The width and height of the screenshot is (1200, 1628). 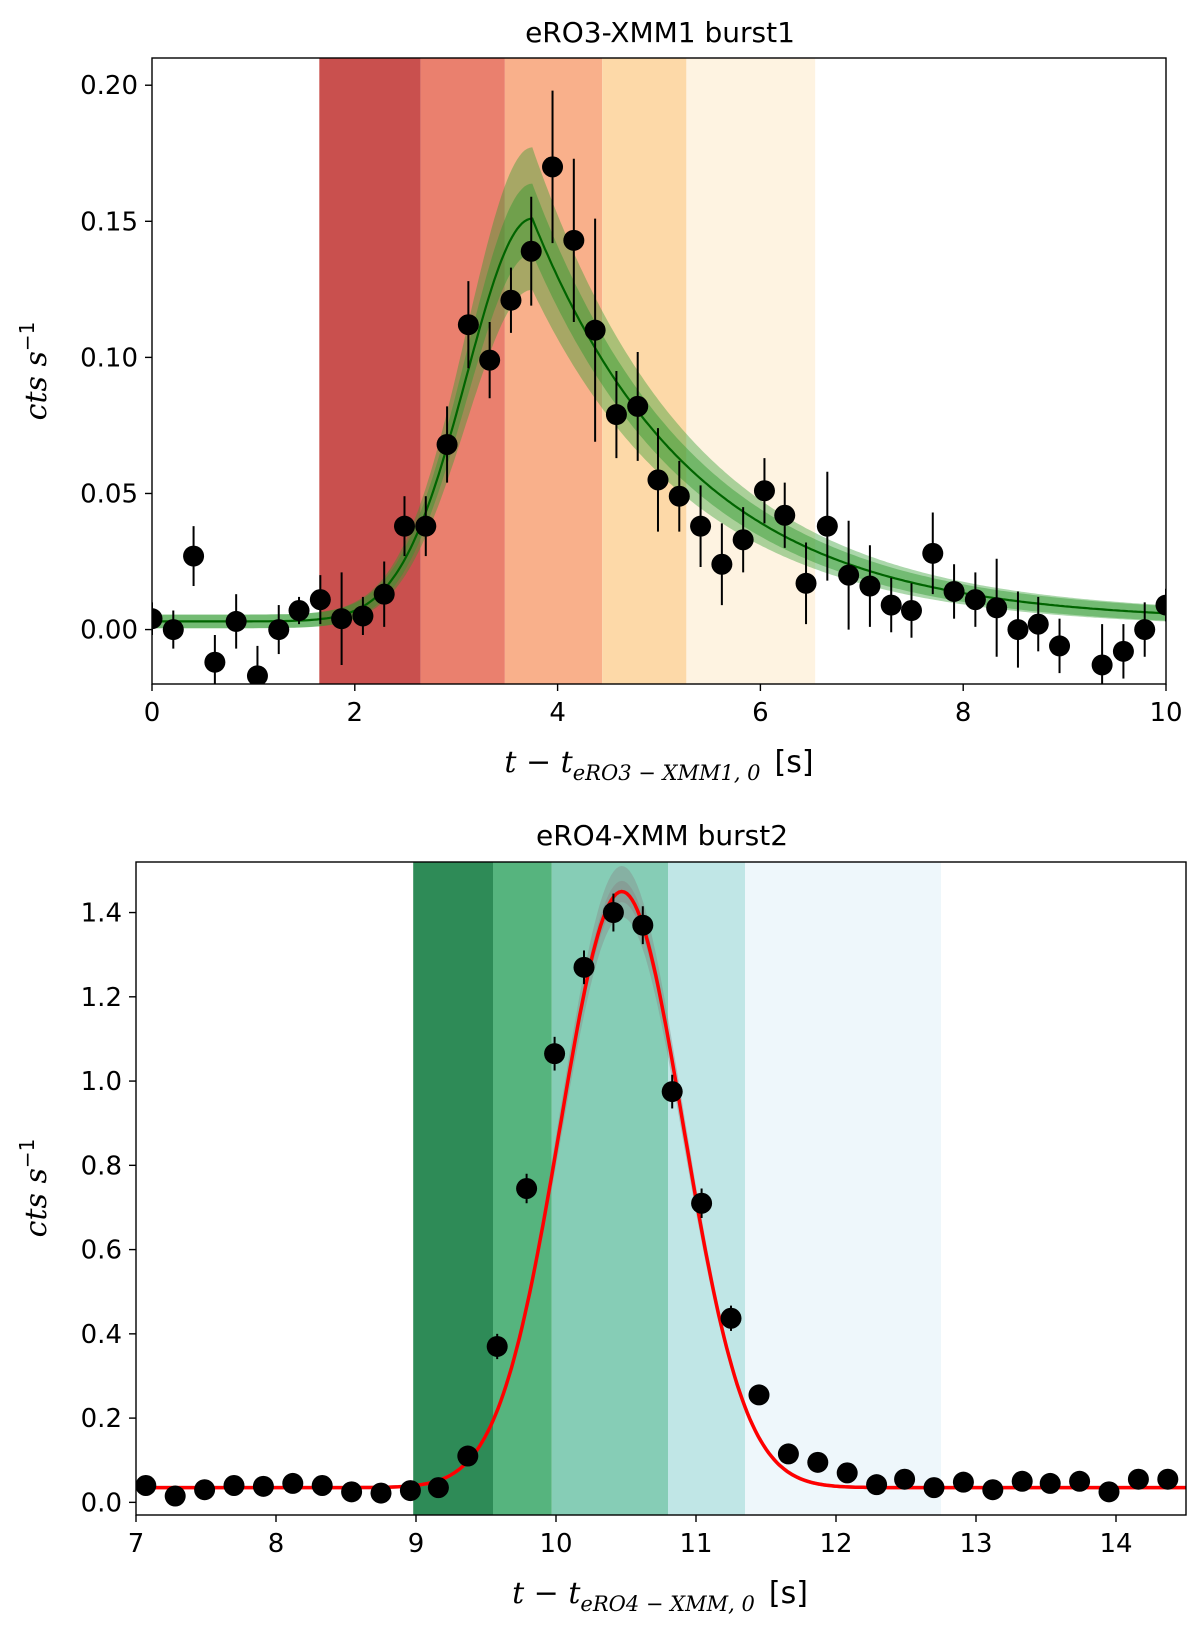 What do you see at coordinates (1115, 1544) in the screenshot?
I see `bottom-x-tick-label: 14` at bounding box center [1115, 1544].